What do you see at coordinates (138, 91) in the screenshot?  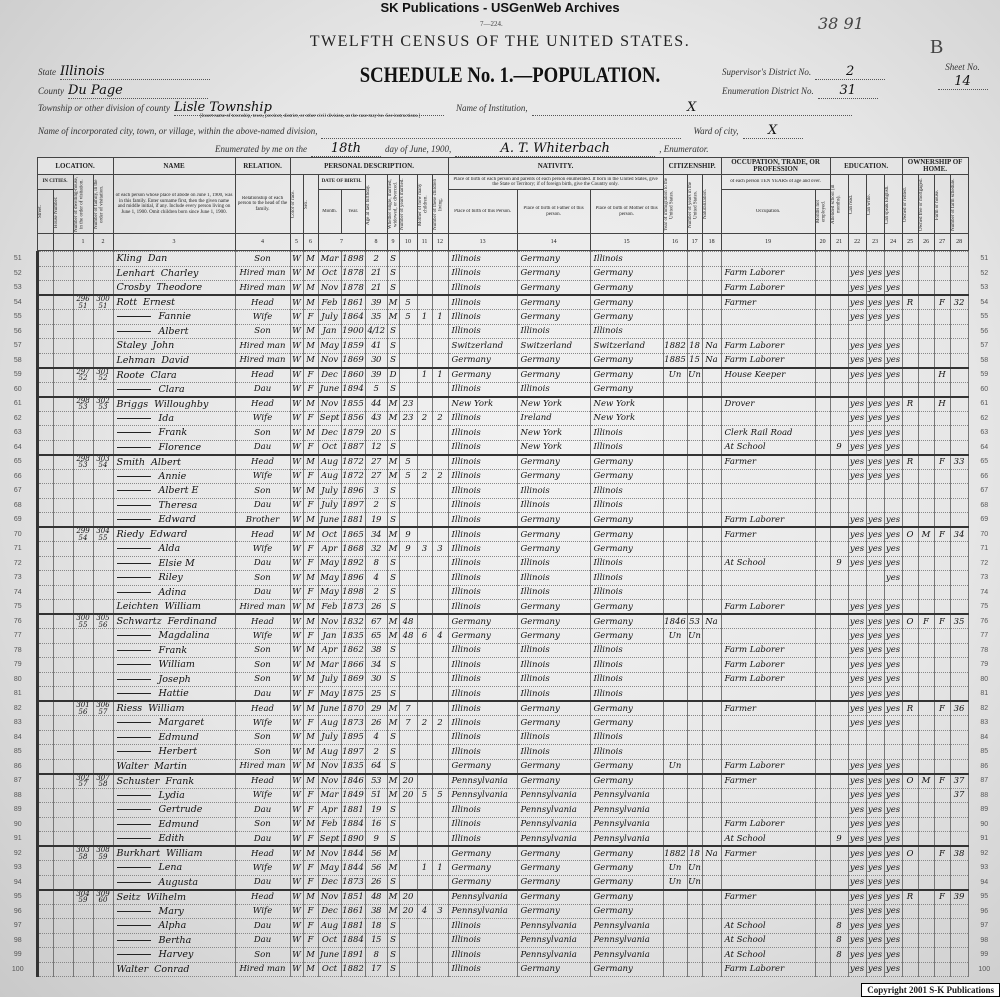 I see `county-value: Du Page` at bounding box center [138, 91].